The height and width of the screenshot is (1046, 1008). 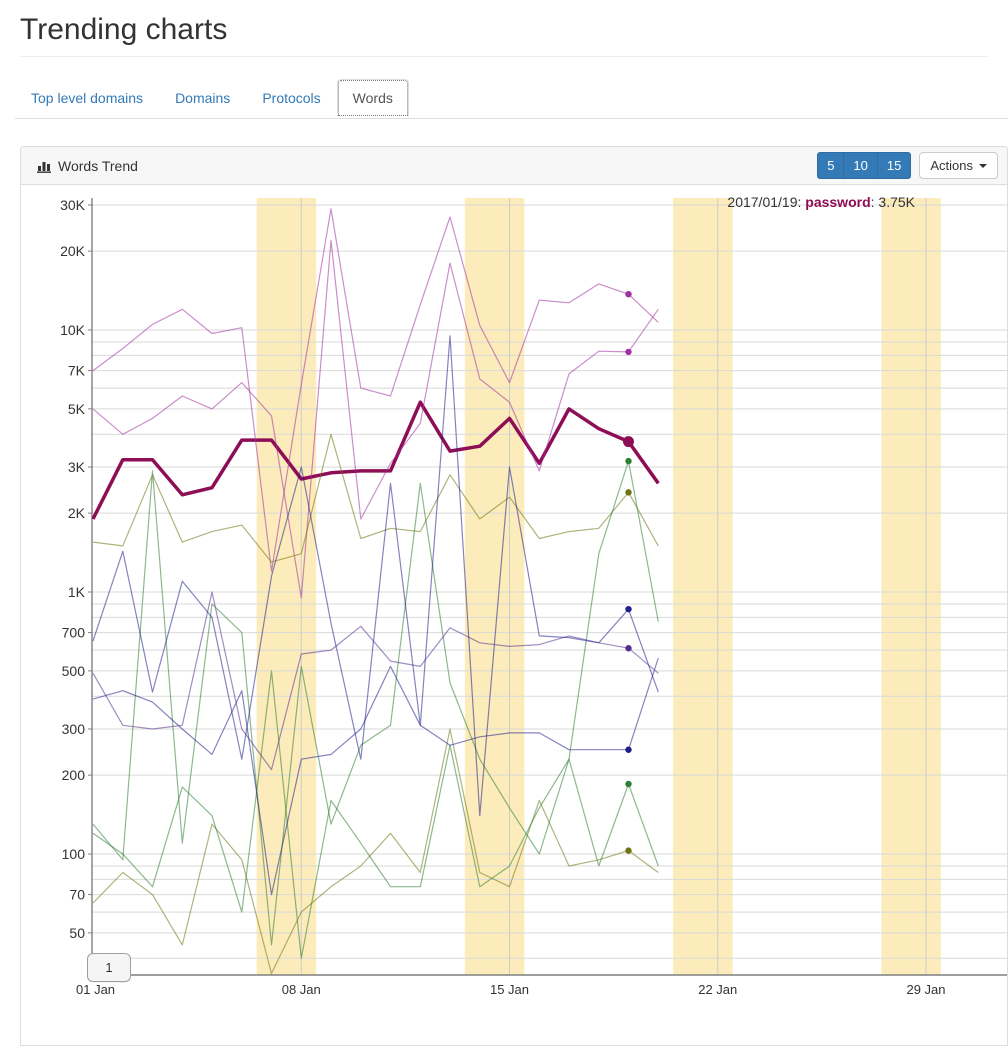 What do you see at coordinates (762, 202) in the screenshot?
I see `legend-date: 2017/01/19` at bounding box center [762, 202].